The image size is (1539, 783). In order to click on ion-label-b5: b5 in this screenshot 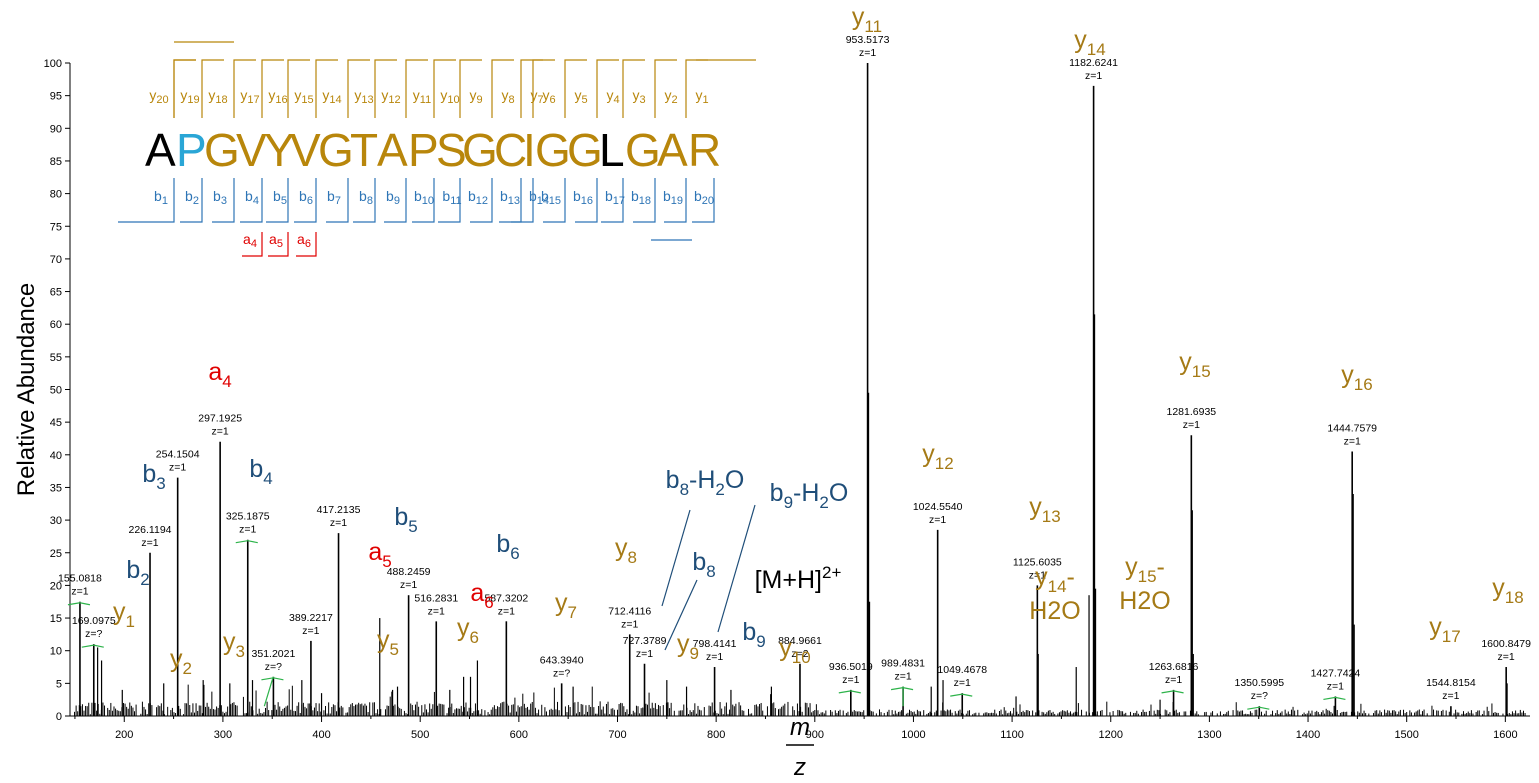, I will do `click(405, 519)`.